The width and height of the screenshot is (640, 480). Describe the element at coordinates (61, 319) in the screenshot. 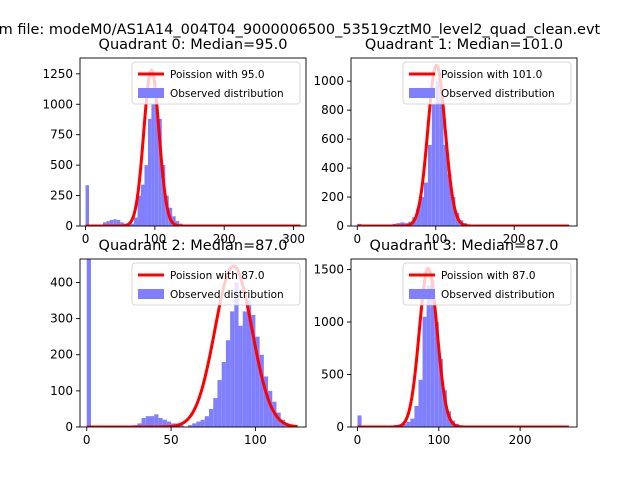

I see `y-tick-label: 300` at that location.